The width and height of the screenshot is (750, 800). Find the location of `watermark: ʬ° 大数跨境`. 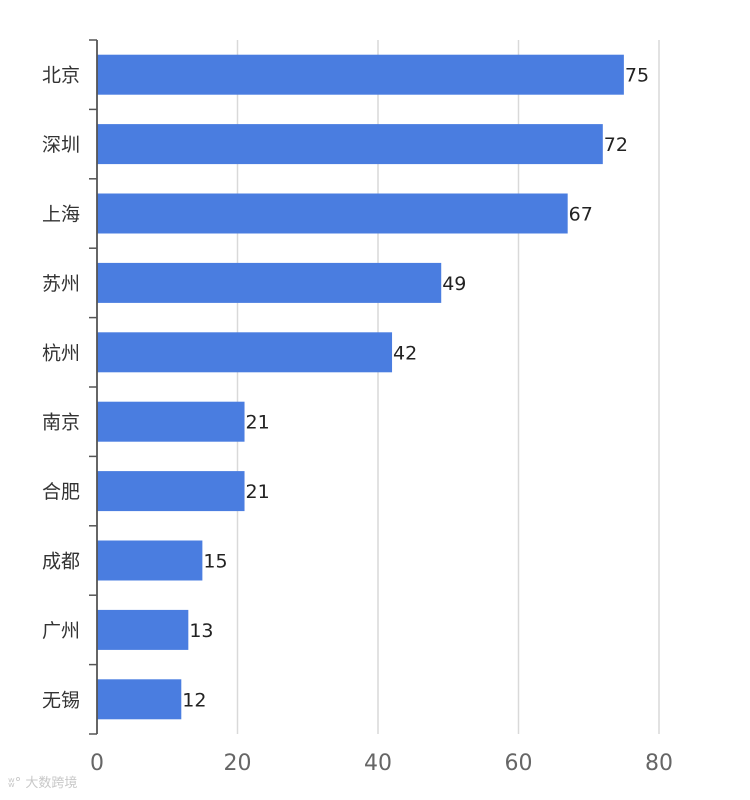

watermark: ʬ° 大数跨境 is located at coordinates (42, 781).